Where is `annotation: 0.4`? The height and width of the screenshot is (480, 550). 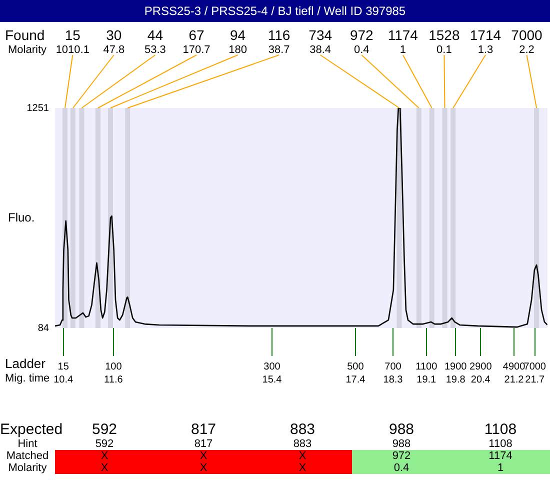 annotation: 0.4 is located at coordinates (362, 50).